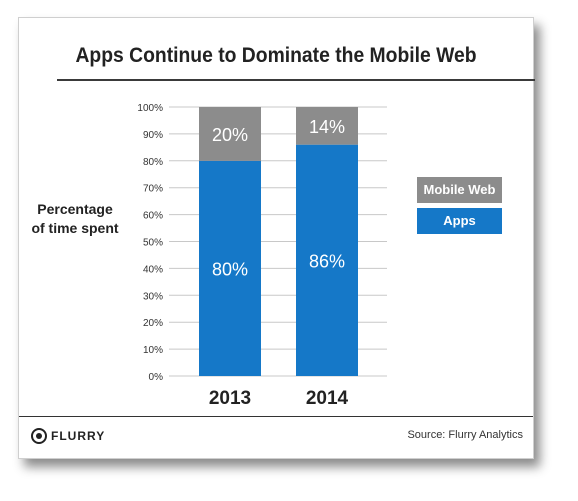 The width and height of the screenshot is (578, 501). What do you see at coordinates (75, 209) in the screenshot?
I see `y-axis-label-line-1: Percentage` at bounding box center [75, 209].